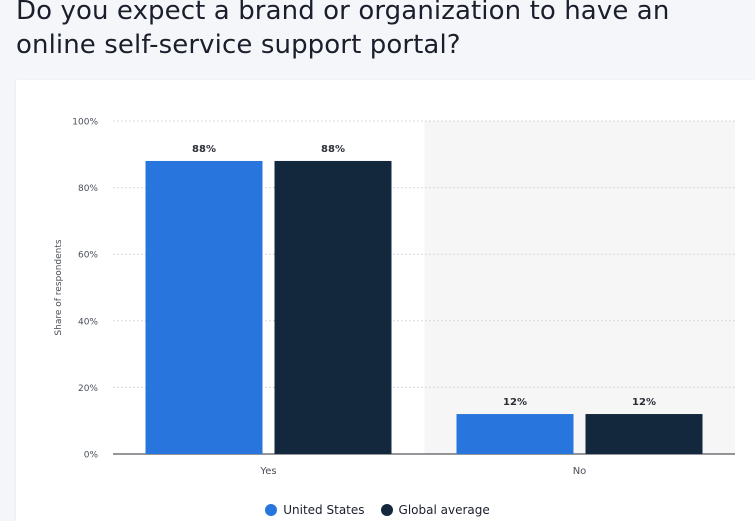  I want to click on legend-item-global-average: Global average, so click(435, 510).